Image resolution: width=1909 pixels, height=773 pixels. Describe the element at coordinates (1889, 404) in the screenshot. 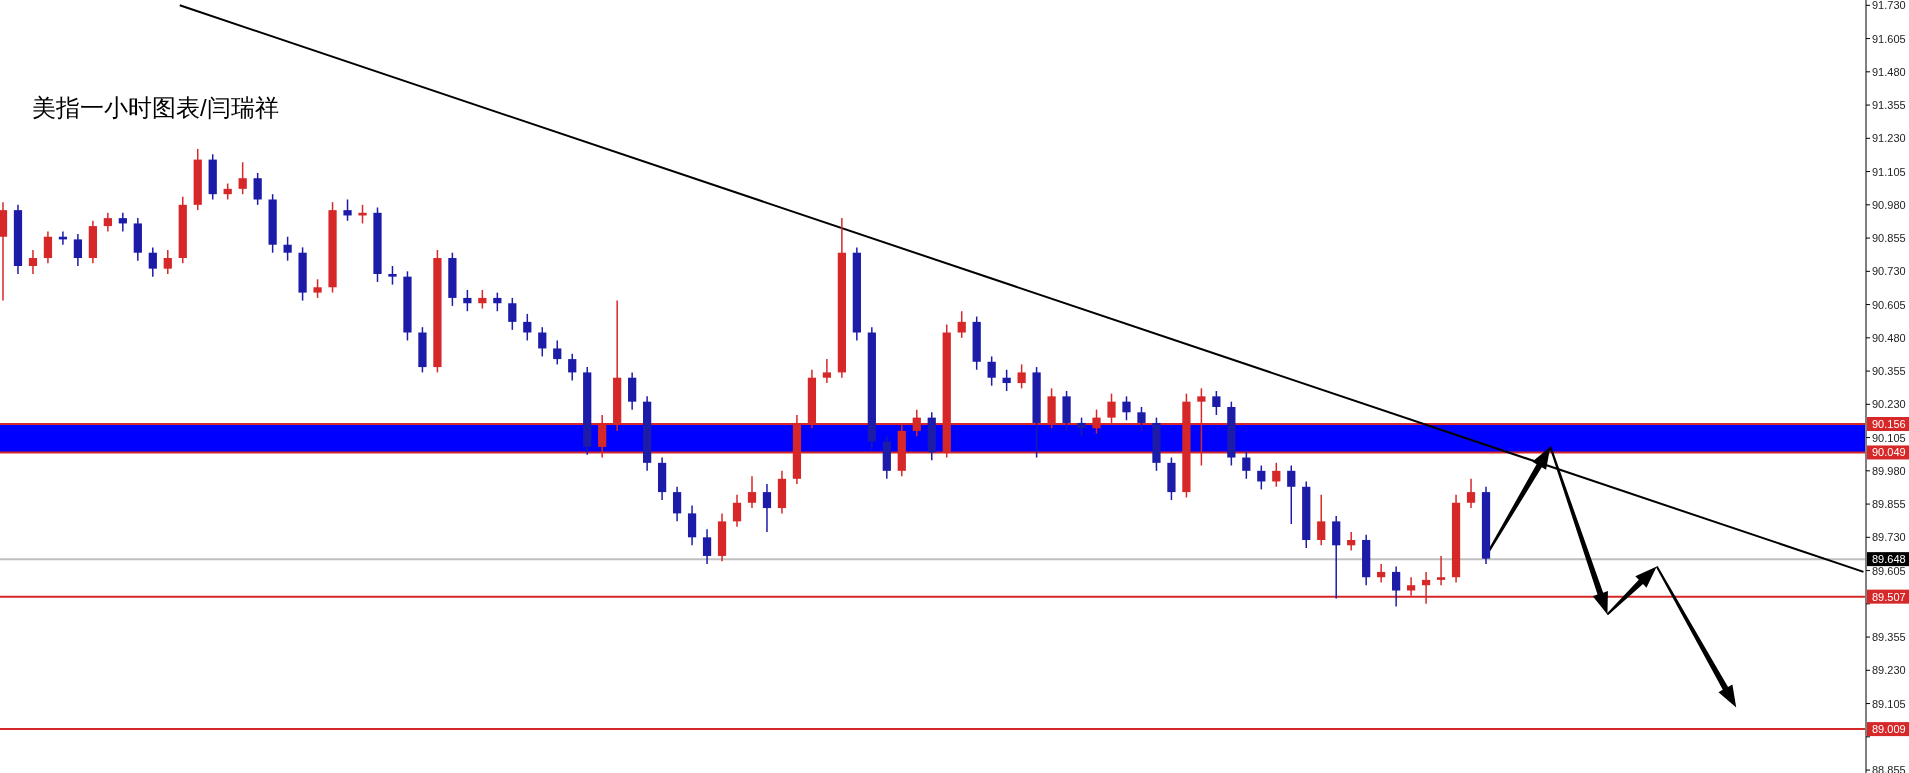

I see `y-tick-label: 90.230` at that location.